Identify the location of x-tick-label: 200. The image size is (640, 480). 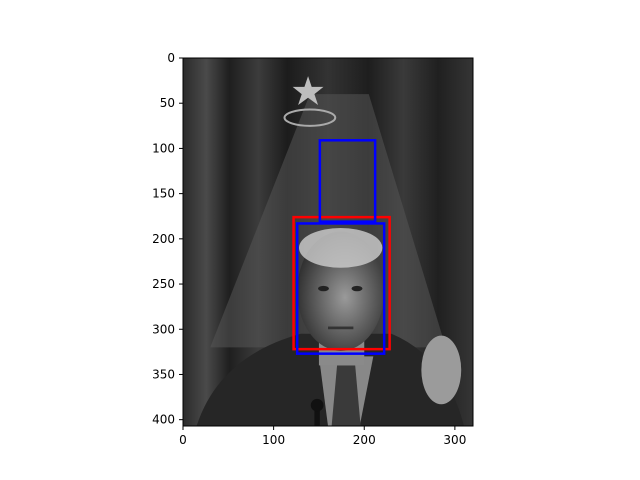
(364, 440).